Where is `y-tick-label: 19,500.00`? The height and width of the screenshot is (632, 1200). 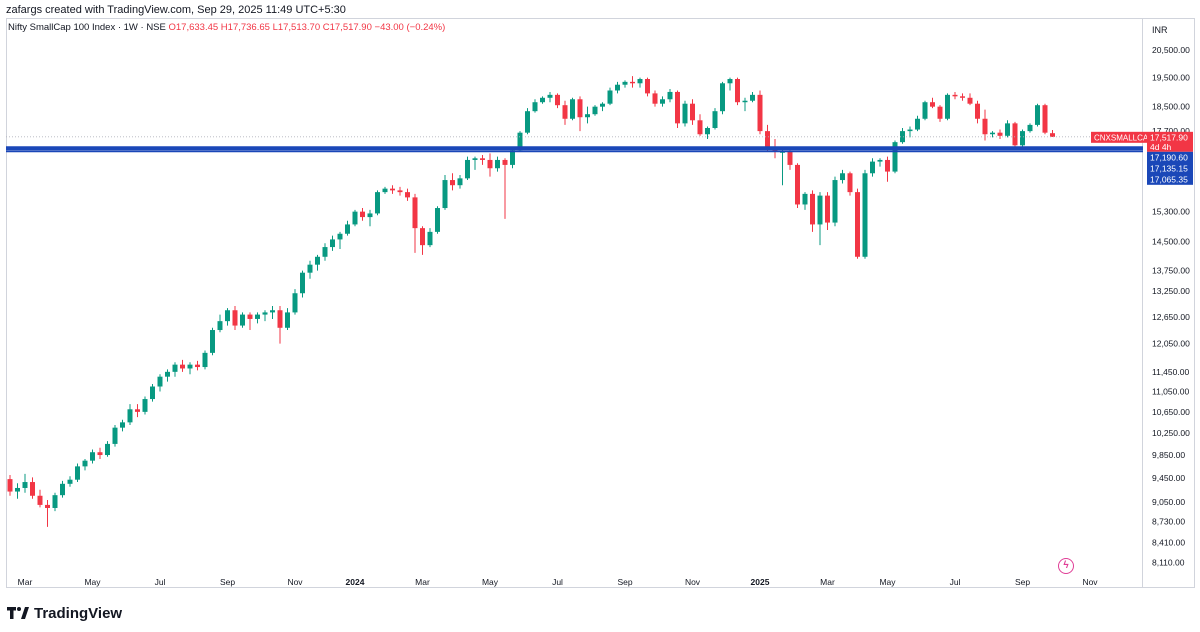
y-tick-label: 19,500.00 is located at coordinates (1171, 78).